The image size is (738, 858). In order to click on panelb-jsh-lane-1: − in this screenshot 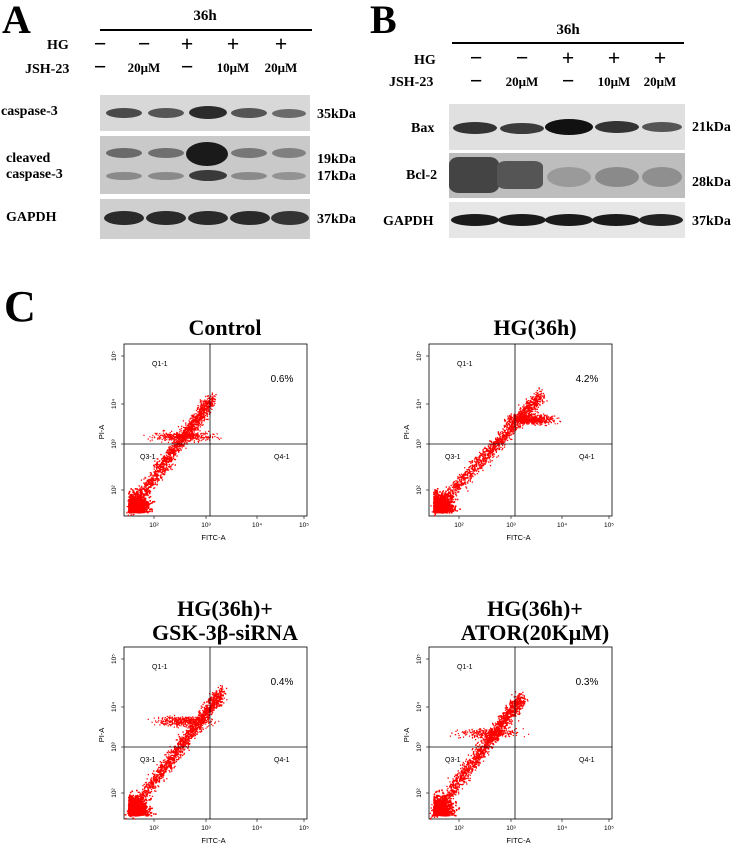, I will do `click(476, 80)`.